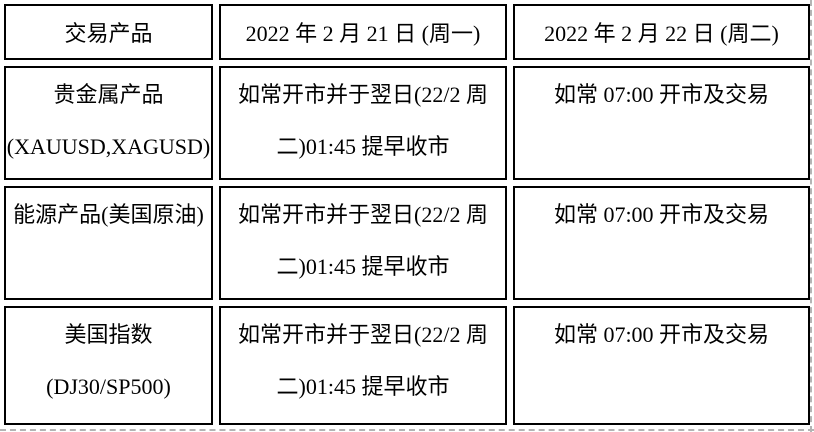 The width and height of the screenshot is (814, 432). What do you see at coordinates (407, 430) in the screenshot?
I see `page-boundary-dashed-bottom` at bounding box center [407, 430].